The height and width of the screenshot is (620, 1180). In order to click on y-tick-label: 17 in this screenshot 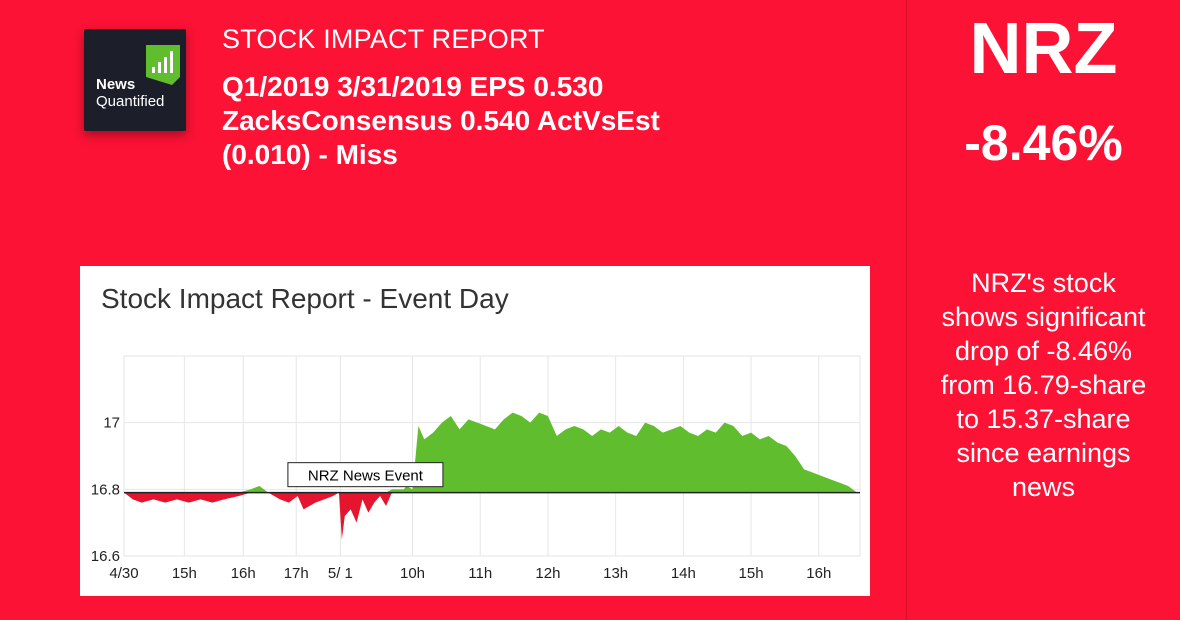, I will do `click(111, 423)`.